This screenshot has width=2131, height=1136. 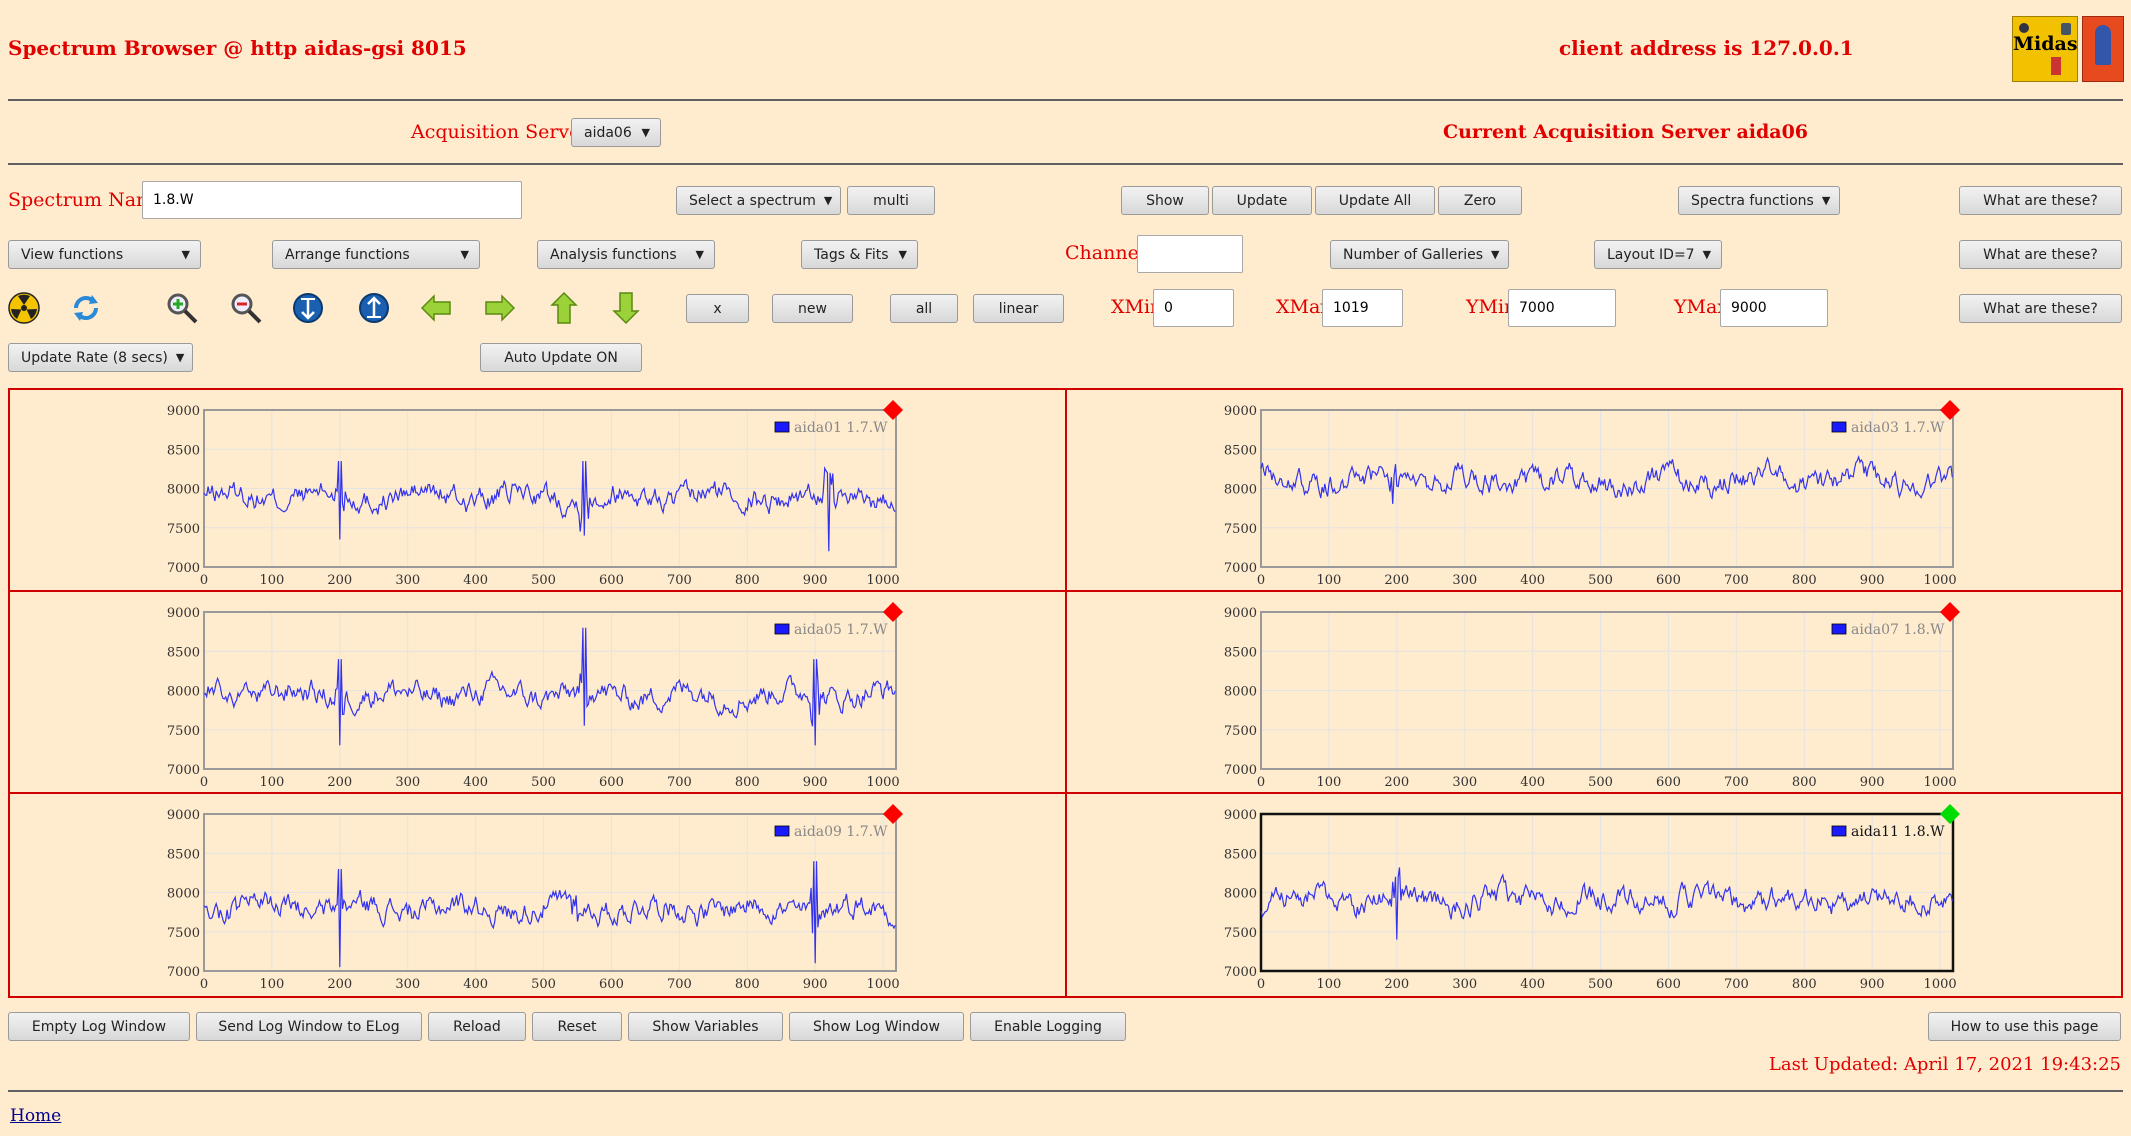 What do you see at coordinates (1190, 254) in the screenshot?
I see `channel-input` at bounding box center [1190, 254].